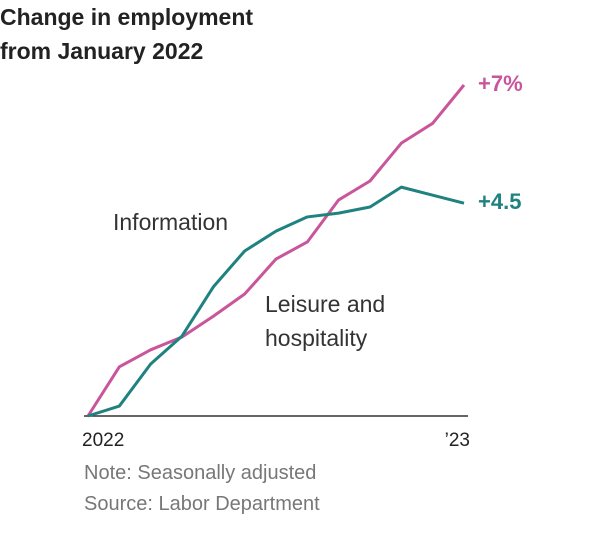  What do you see at coordinates (325, 321) in the screenshot?
I see `series-label: Leisure and hospitality` at bounding box center [325, 321].